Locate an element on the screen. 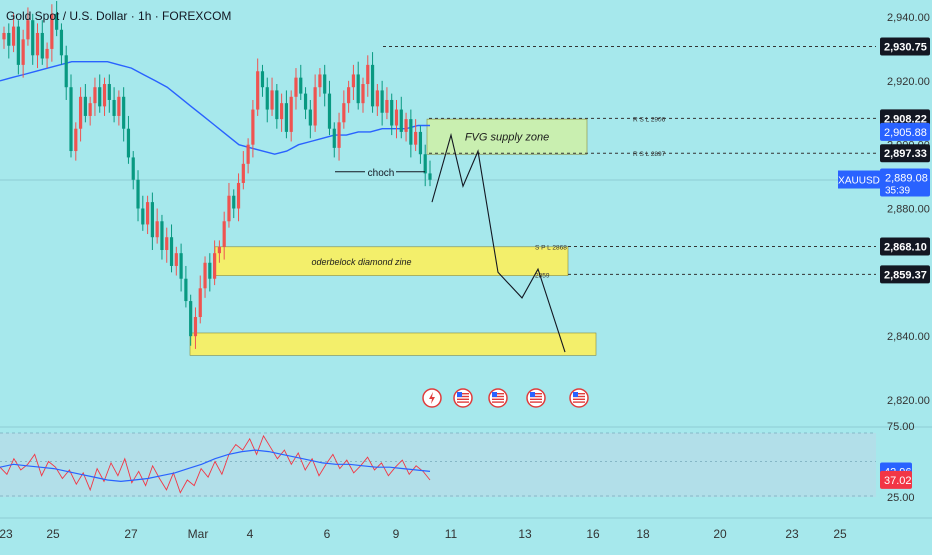 The image size is (932, 555). chart-title: Gold Spot / U.S. Dollar · 1h · FOREXCOM is located at coordinates (119, 16).